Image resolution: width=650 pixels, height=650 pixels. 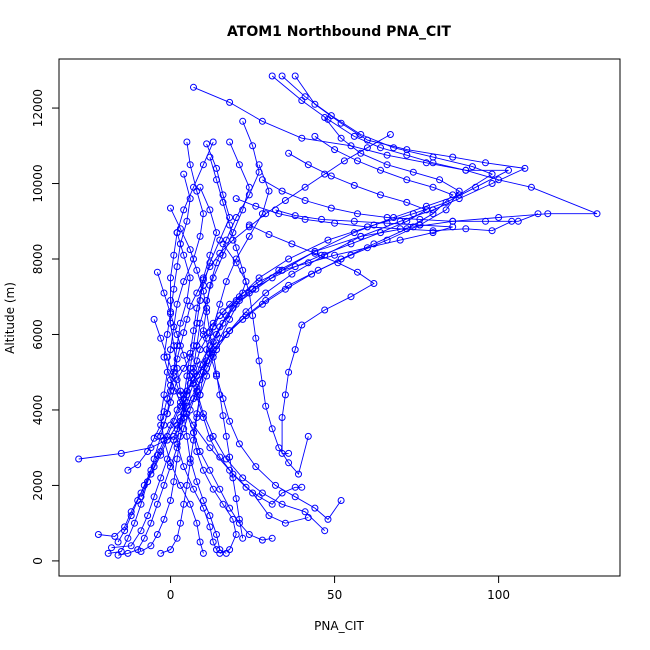 I want to click on y-tick-label: 4000, so click(x=38, y=410).